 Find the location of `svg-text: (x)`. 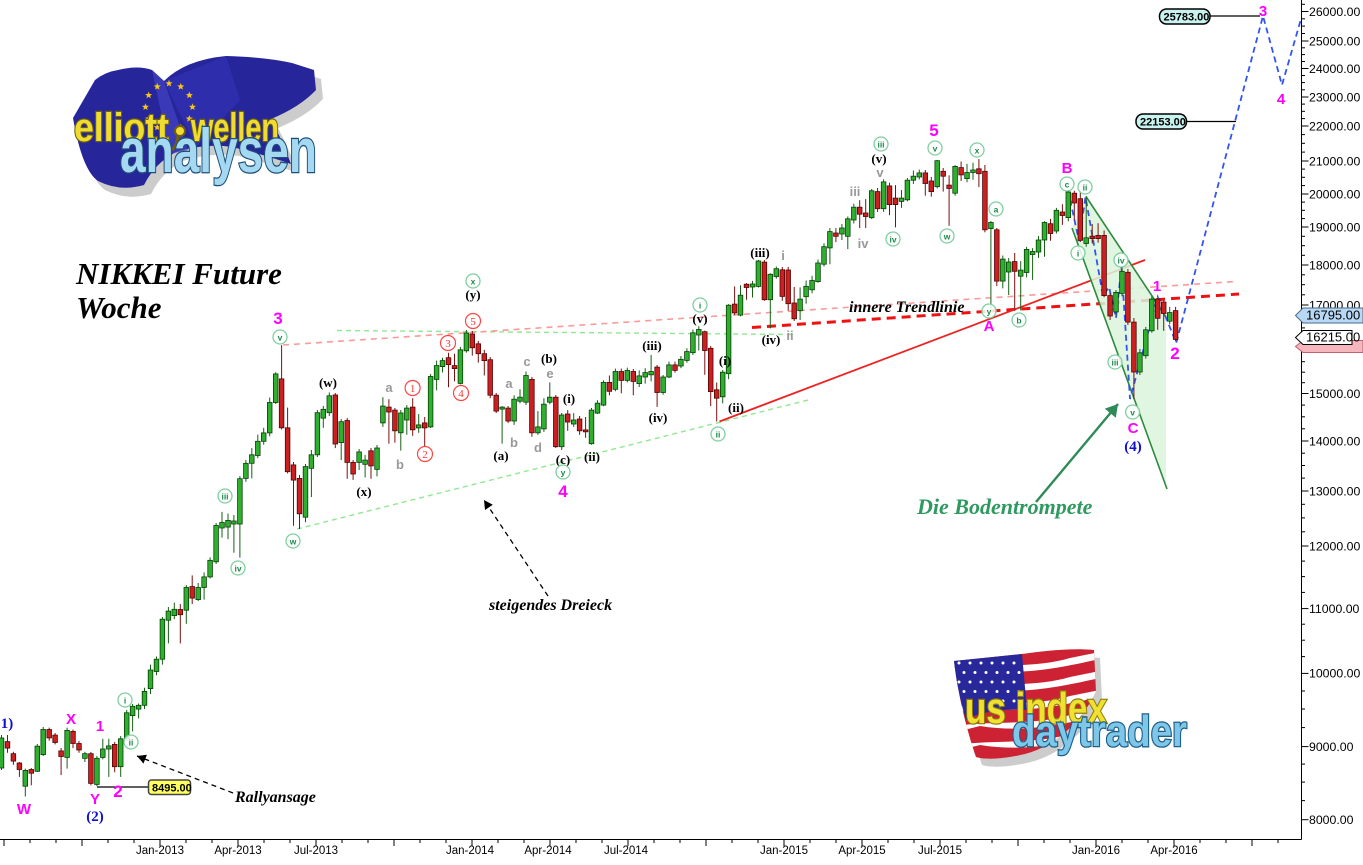

svg-text: (x) is located at coordinates (363, 491).